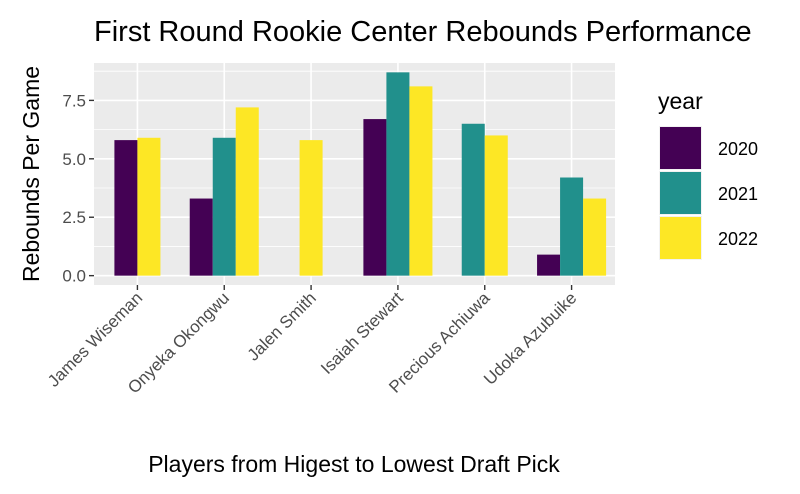 The image size is (800, 494). I want to click on legend-label-2020: 2020, so click(738, 149).